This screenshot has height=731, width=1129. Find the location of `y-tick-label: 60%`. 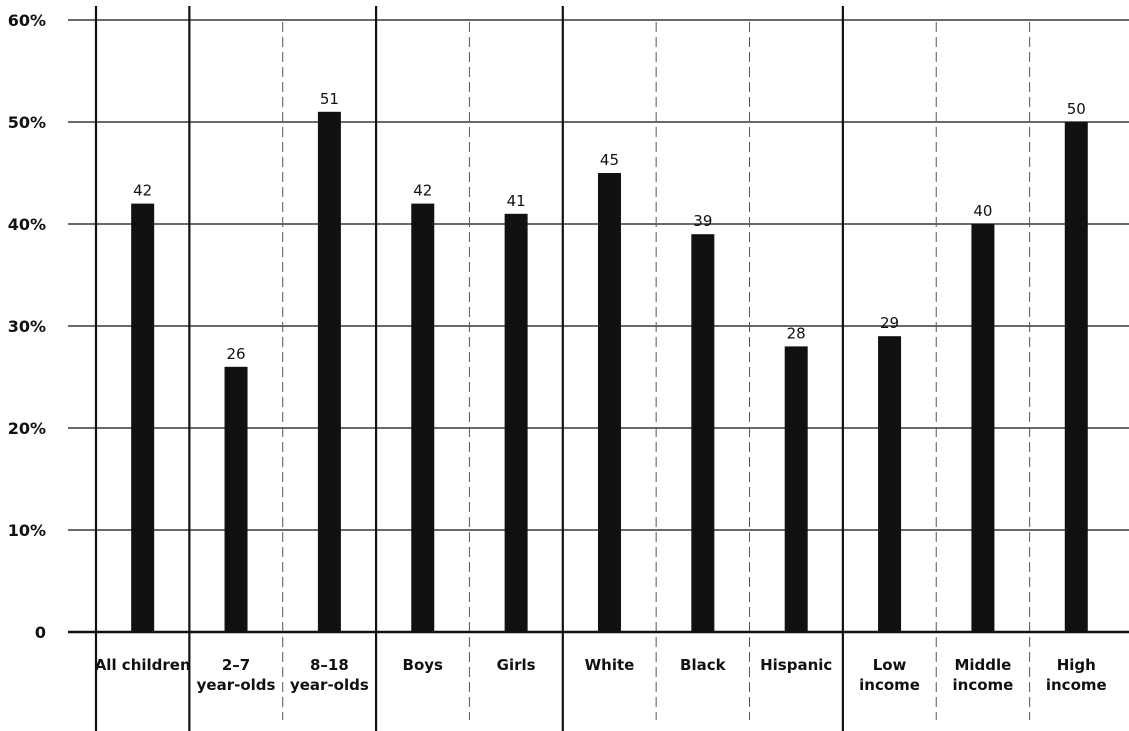

y-tick-label: 60% is located at coordinates (27, 20).